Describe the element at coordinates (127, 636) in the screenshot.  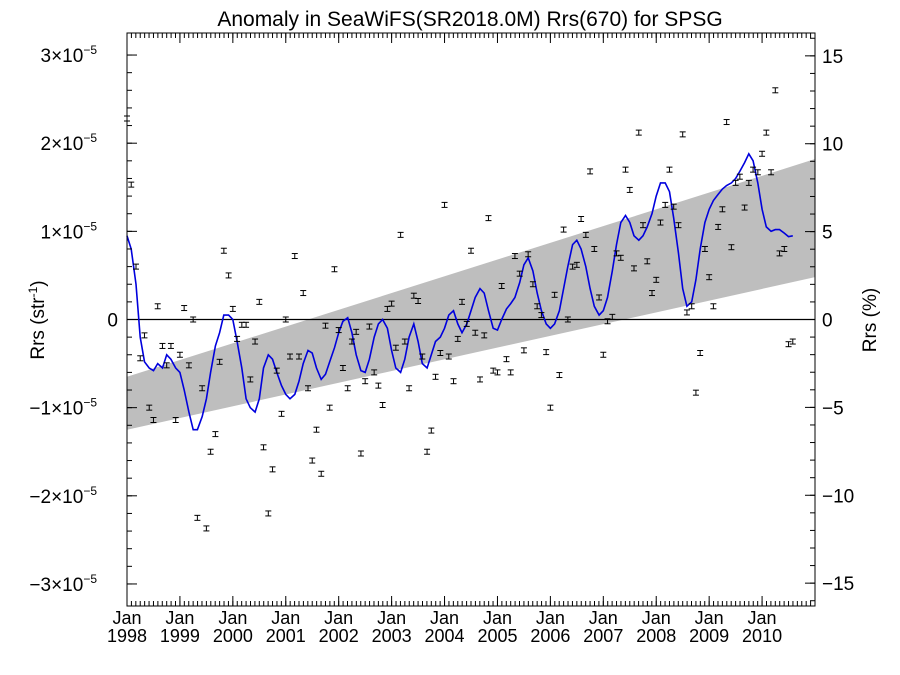
I see `x-tick-year-label: 1998` at that location.